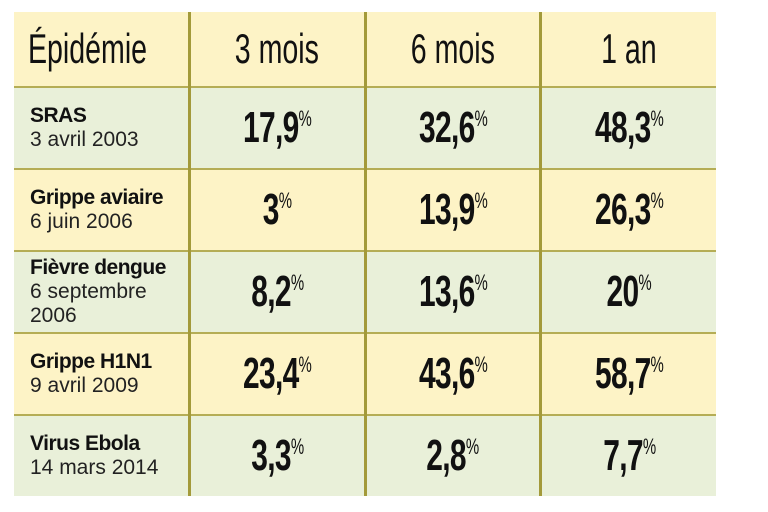  I want to click on value: 3%, so click(277, 210).